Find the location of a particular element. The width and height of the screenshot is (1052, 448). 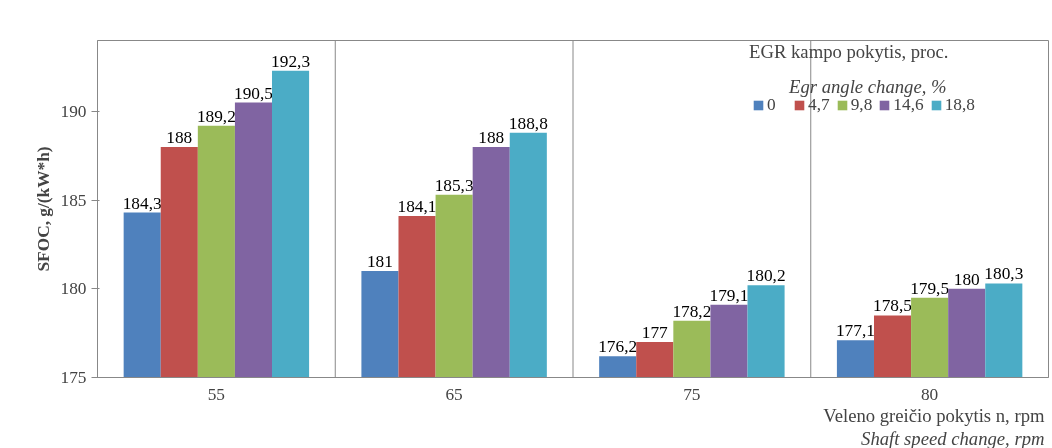

y-tick-label: 190 is located at coordinates (73, 111).